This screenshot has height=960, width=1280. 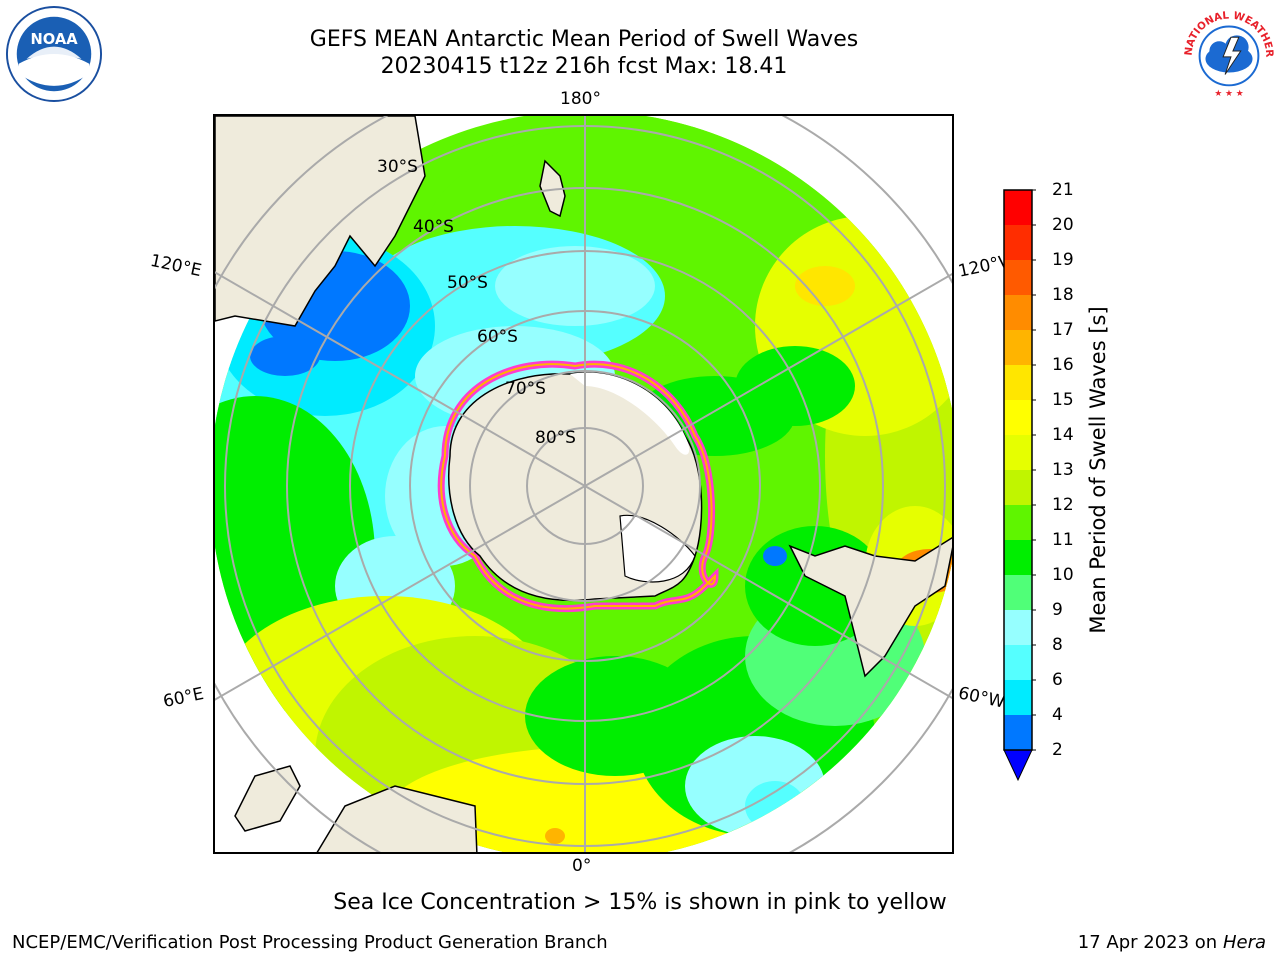 What do you see at coordinates (525, 389) in the screenshot?
I see `lat-label: 70°S` at bounding box center [525, 389].